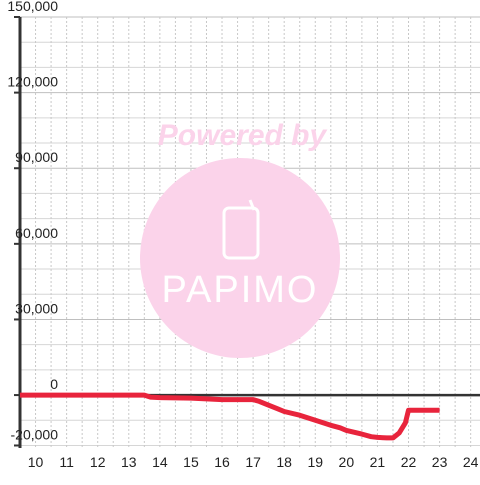  What do you see at coordinates (35, 434) in the screenshot?
I see `y-tick-label: -20,000` at bounding box center [35, 434].